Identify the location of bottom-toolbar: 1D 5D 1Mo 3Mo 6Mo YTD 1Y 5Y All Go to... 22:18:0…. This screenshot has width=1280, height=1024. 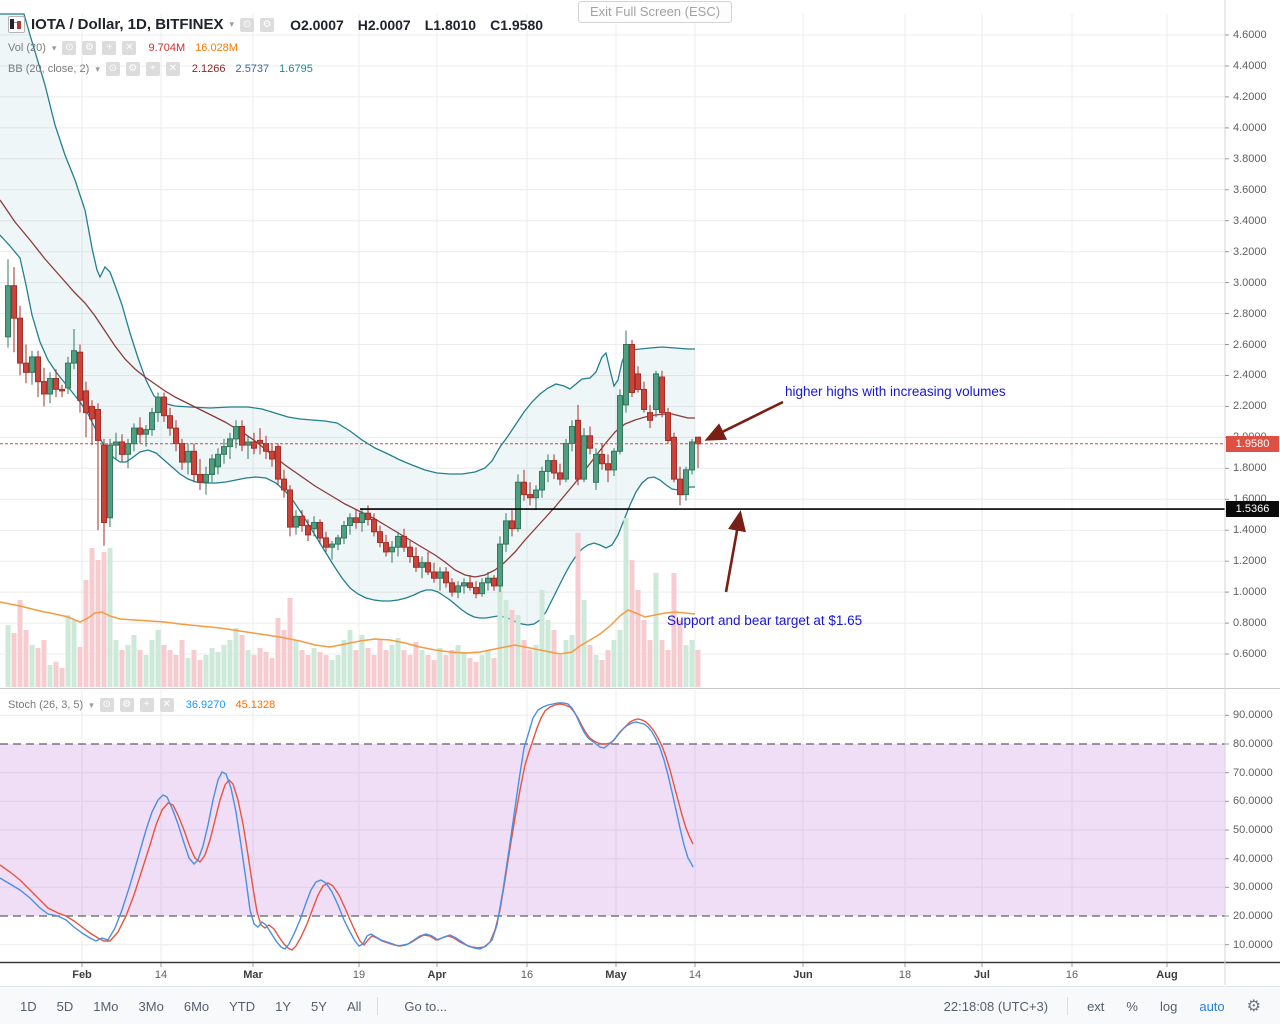
(640, 1005).